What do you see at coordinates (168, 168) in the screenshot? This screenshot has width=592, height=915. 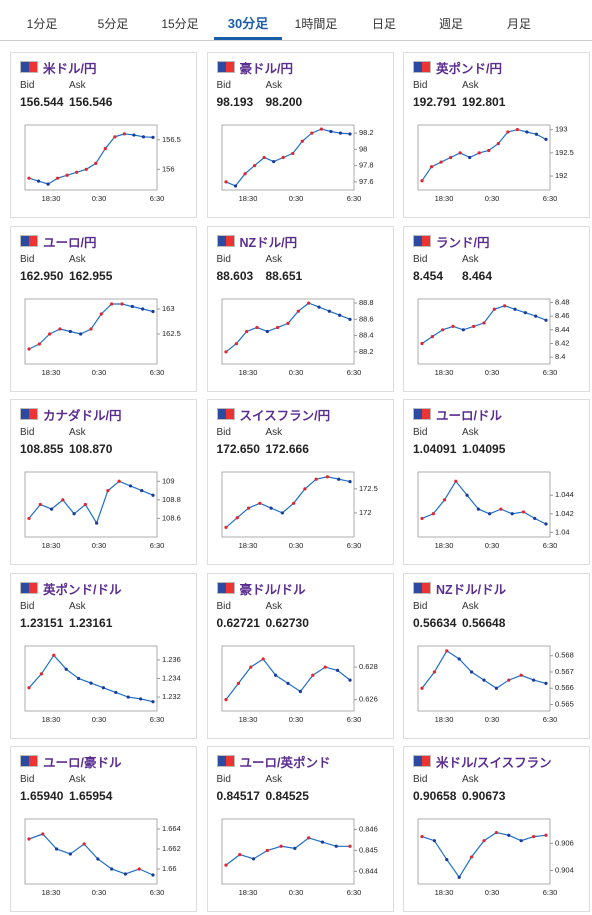 I see `y-tick-label: 156` at bounding box center [168, 168].